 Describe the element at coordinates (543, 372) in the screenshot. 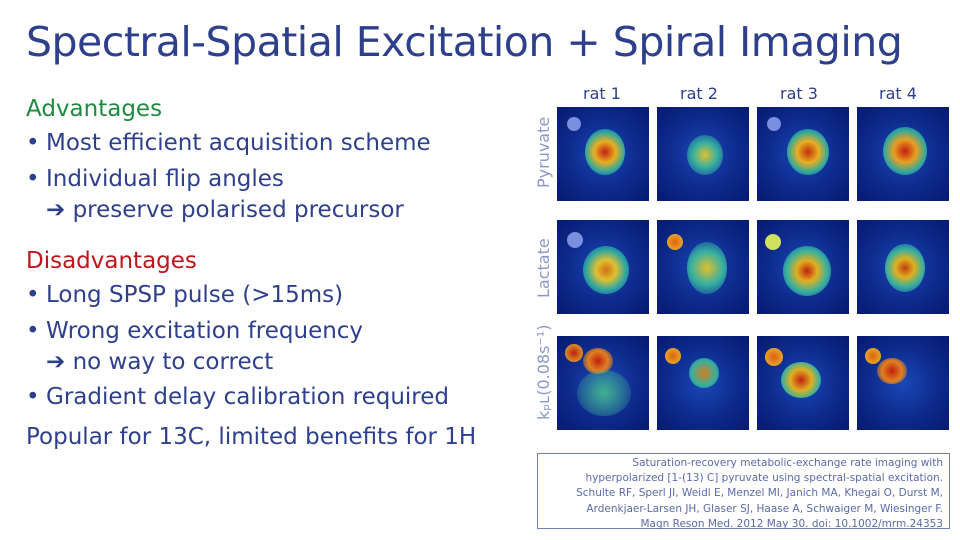

I see `row-label-kpl: kₚʟ(0.08s⁻¹)` at that location.